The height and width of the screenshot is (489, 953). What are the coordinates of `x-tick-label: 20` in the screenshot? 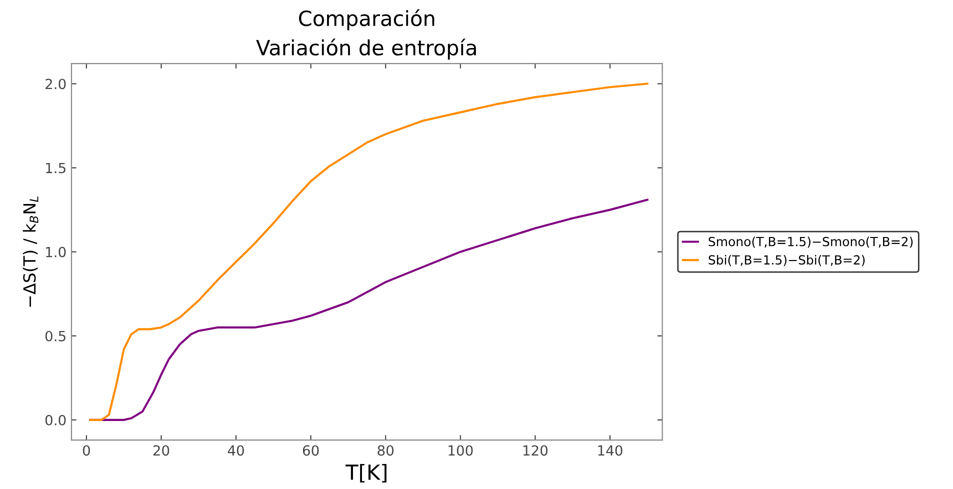 It's located at (161, 450).